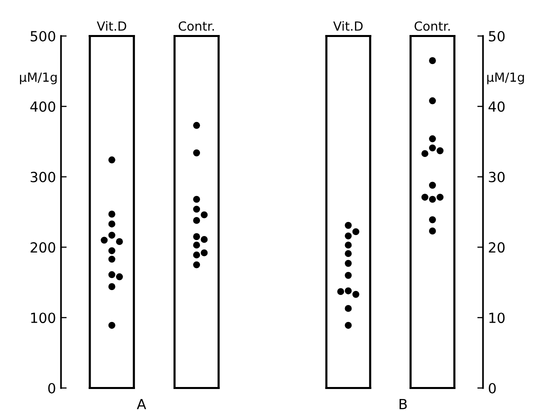 The height and width of the screenshot is (411, 535). I want to click on y2-axis-title: μM/1g, so click(505, 78).